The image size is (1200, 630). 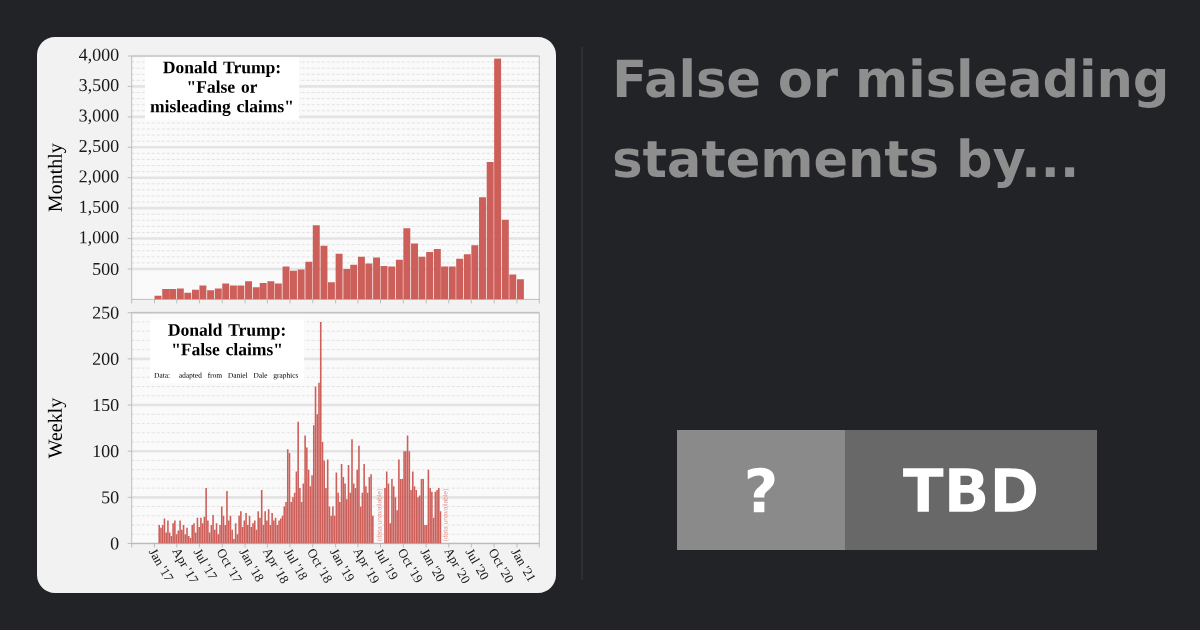 I want to click on y-axis-title: Weekly, so click(x=57, y=428).